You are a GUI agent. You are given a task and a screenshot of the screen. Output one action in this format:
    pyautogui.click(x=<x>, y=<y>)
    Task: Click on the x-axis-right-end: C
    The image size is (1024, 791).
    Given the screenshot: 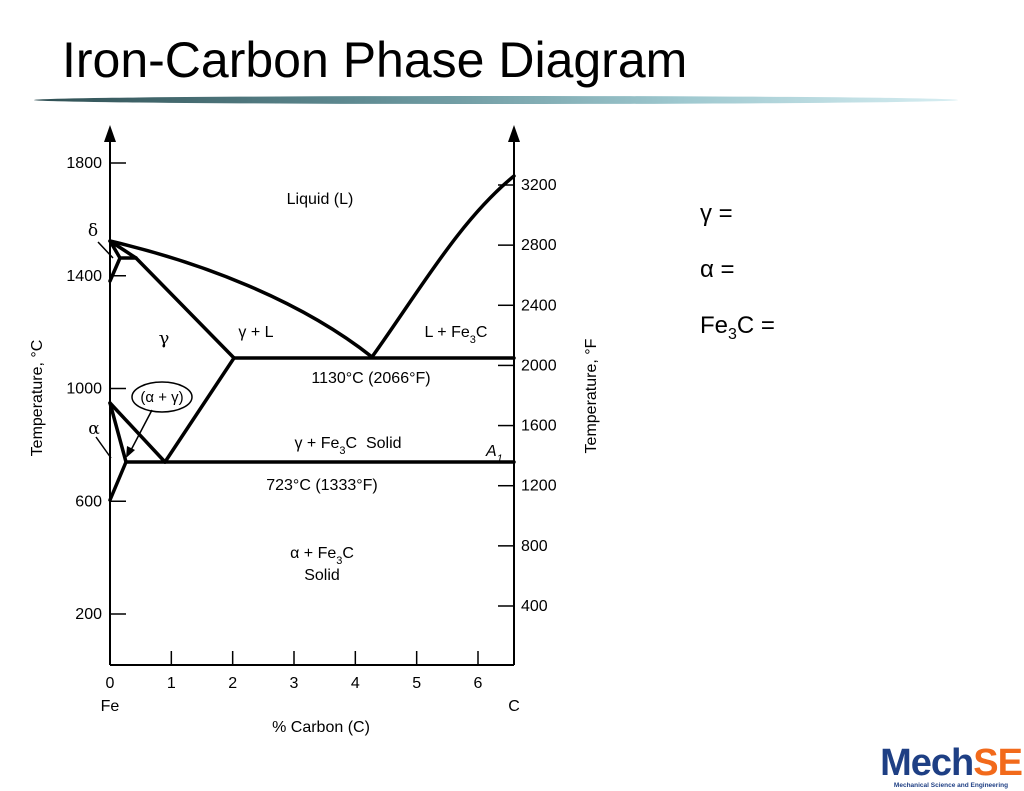 What is the action you would take?
    pyautogui.click(x=514, y=706)
    